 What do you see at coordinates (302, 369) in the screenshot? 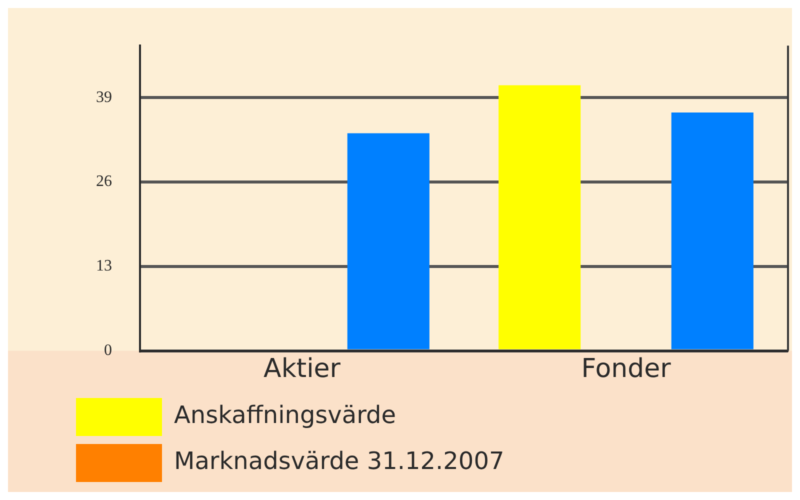
I see `x-tick-label: Aktier` at bounding box center [302, 369].